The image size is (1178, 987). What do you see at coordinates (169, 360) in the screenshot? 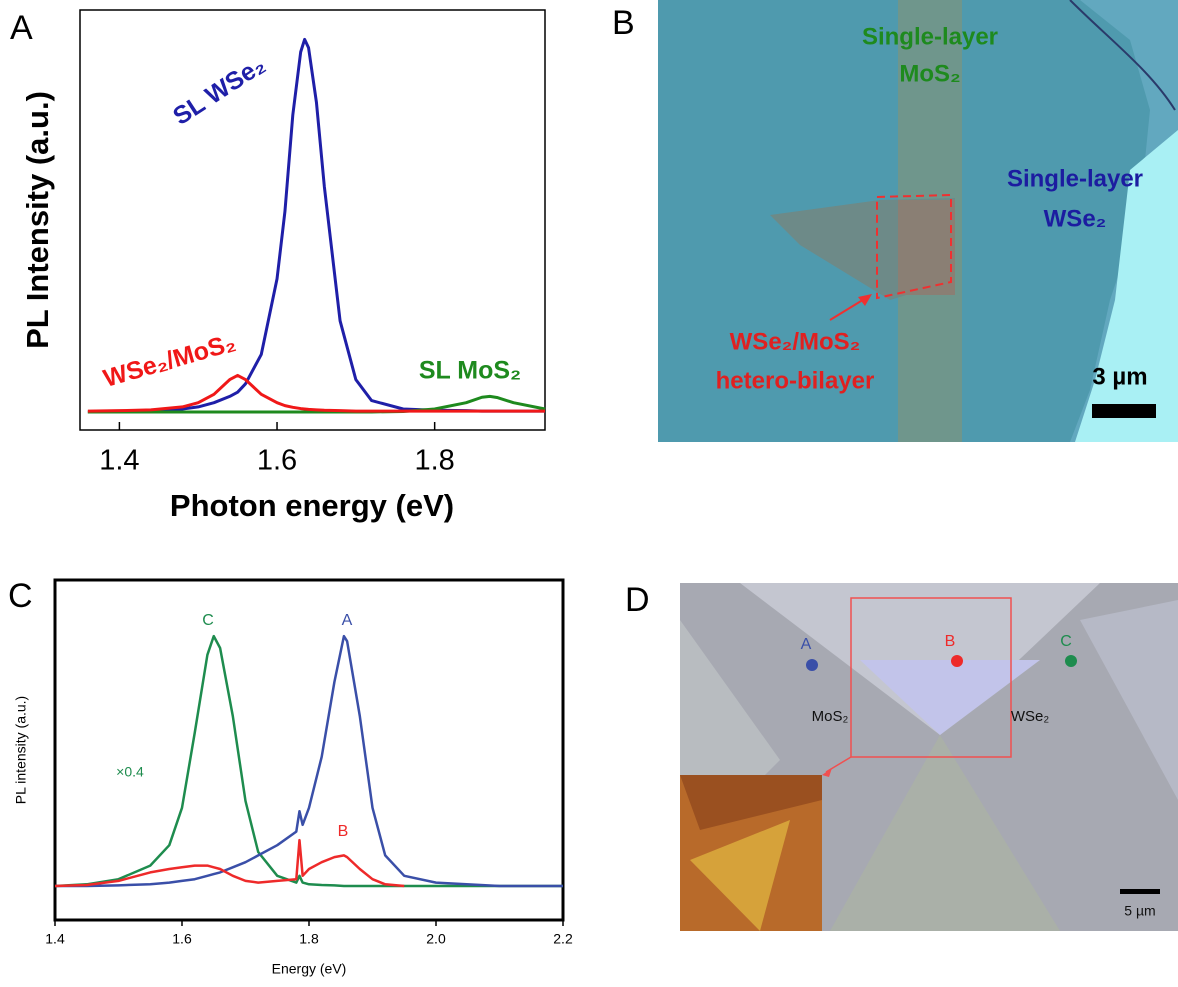
I see `series-label: WSe₂/MoS₂` at bounding box center [169, 360].